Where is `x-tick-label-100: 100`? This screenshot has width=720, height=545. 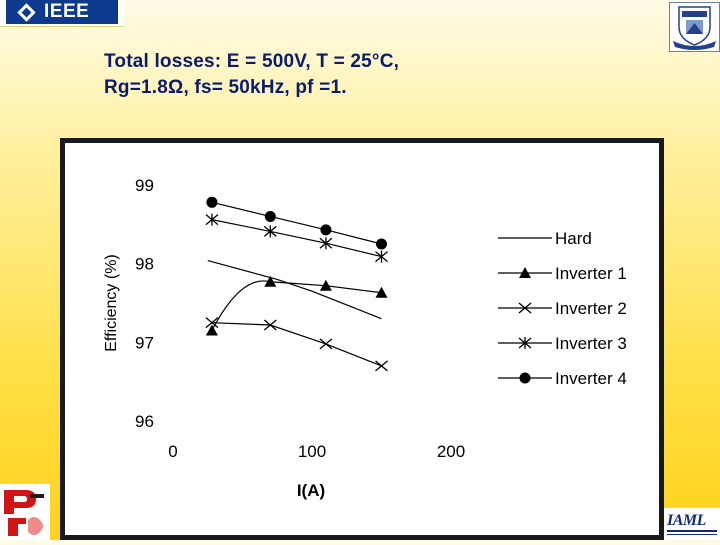 x-tick-label-100: 100 is located at coordinates (312, 451).